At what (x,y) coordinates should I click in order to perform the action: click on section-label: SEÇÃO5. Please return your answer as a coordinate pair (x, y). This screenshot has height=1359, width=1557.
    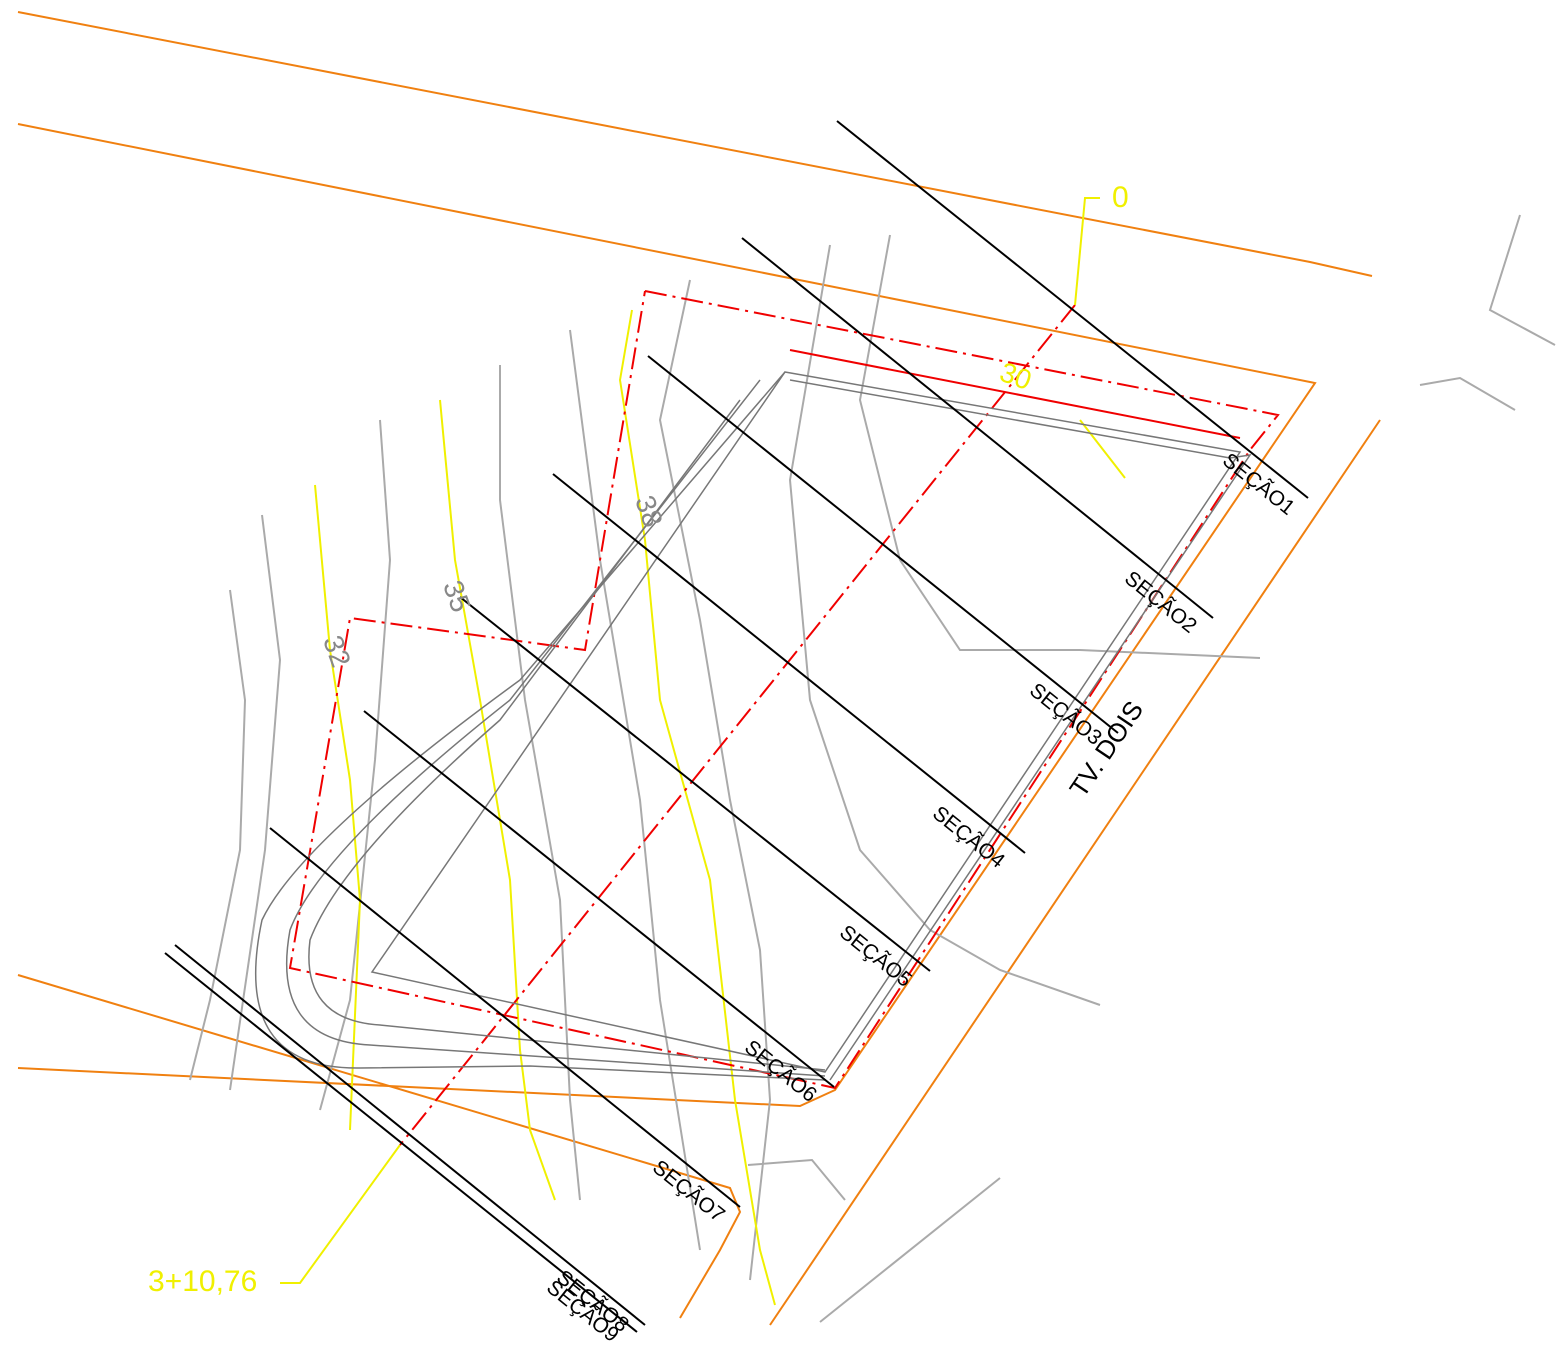
    Looking at the image, I should click on (876, 956).